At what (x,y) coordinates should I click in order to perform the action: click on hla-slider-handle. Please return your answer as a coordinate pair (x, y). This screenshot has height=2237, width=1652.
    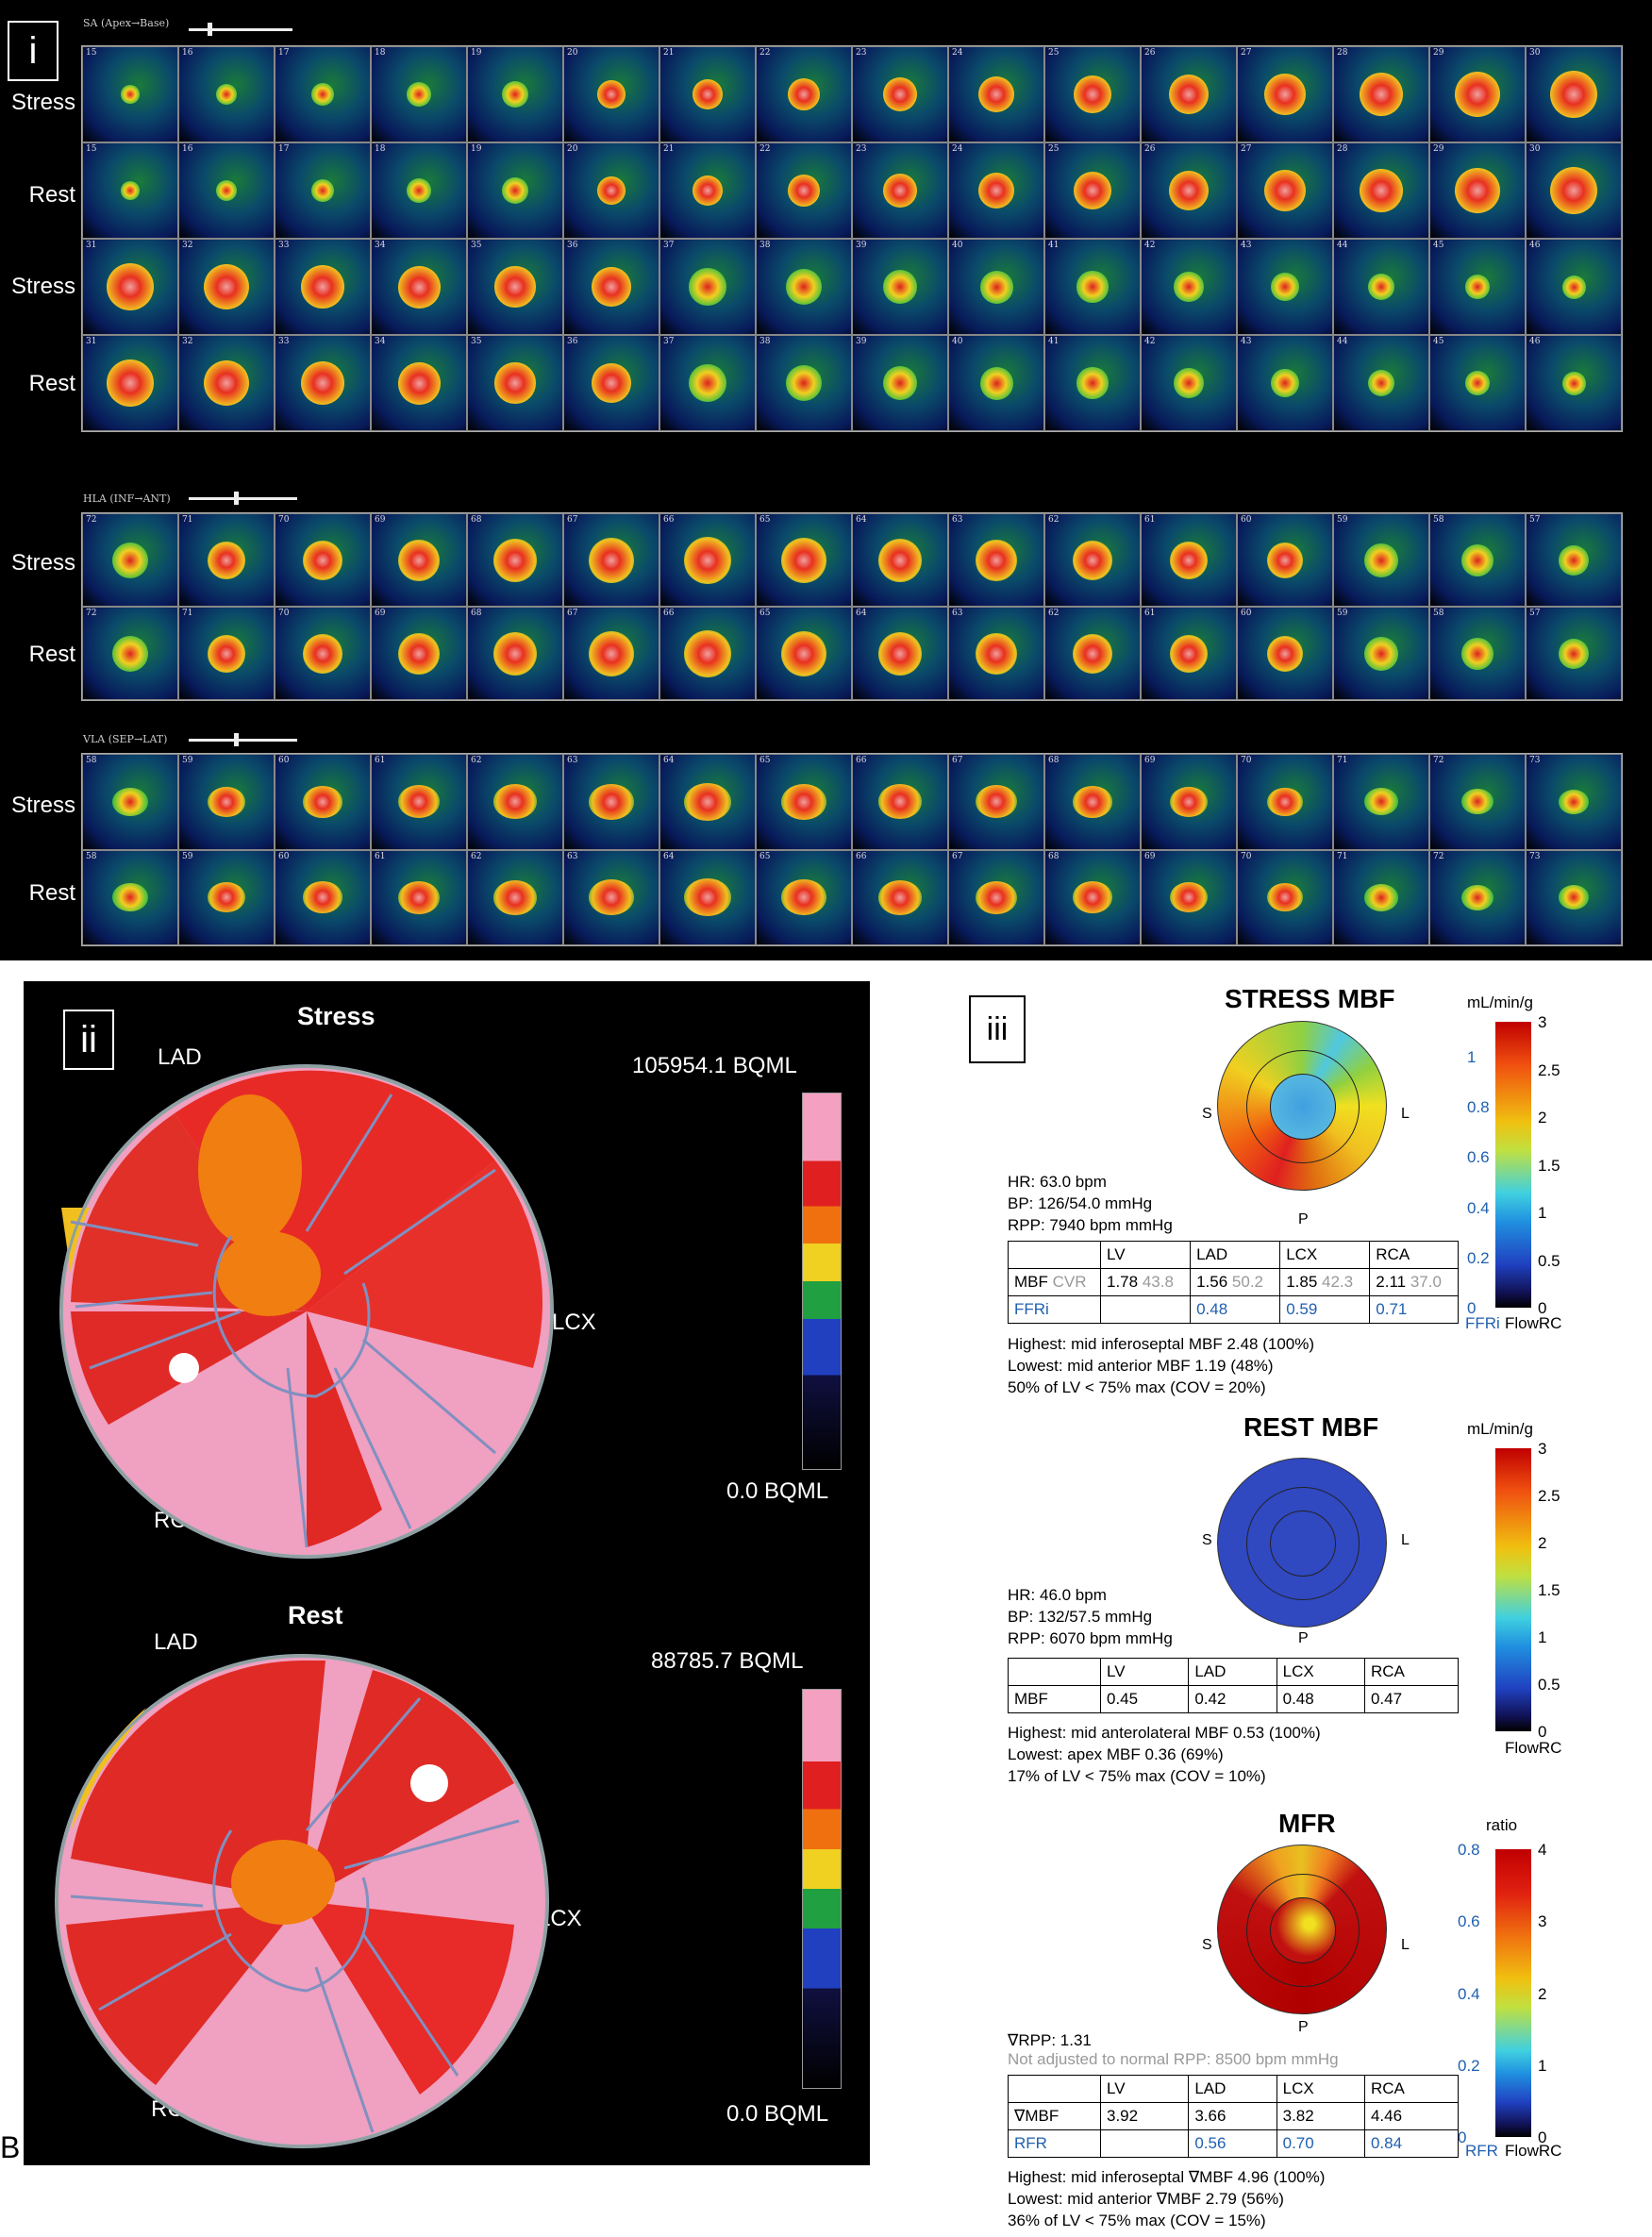
    Looking at the image, I should click on (236, 498).